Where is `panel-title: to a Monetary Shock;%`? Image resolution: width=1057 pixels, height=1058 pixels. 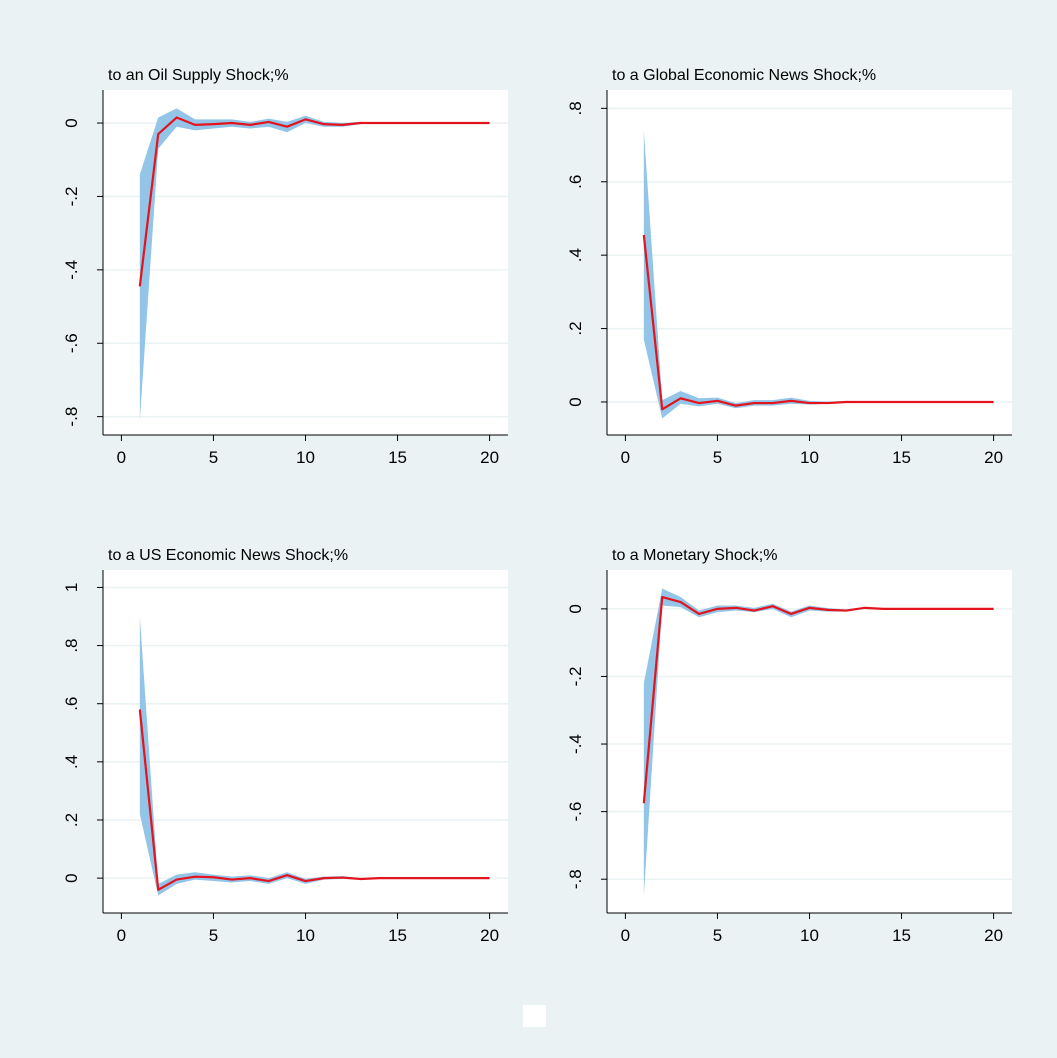 panel-title: to a Monetary Shock;% is located at coordinates (694, 555).